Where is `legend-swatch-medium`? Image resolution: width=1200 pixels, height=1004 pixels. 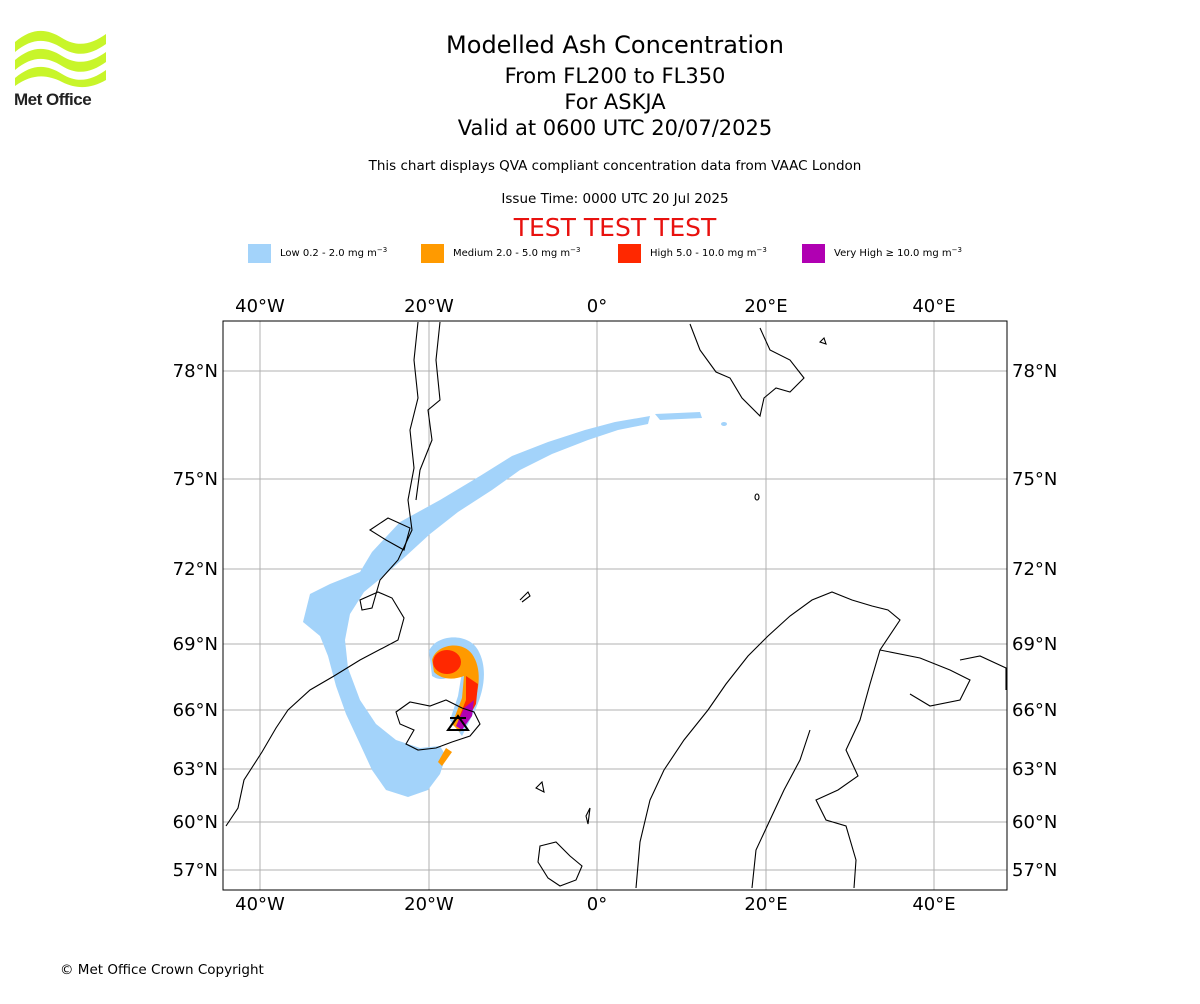 legend-swatch-medium is located at coordinates (432, 253).